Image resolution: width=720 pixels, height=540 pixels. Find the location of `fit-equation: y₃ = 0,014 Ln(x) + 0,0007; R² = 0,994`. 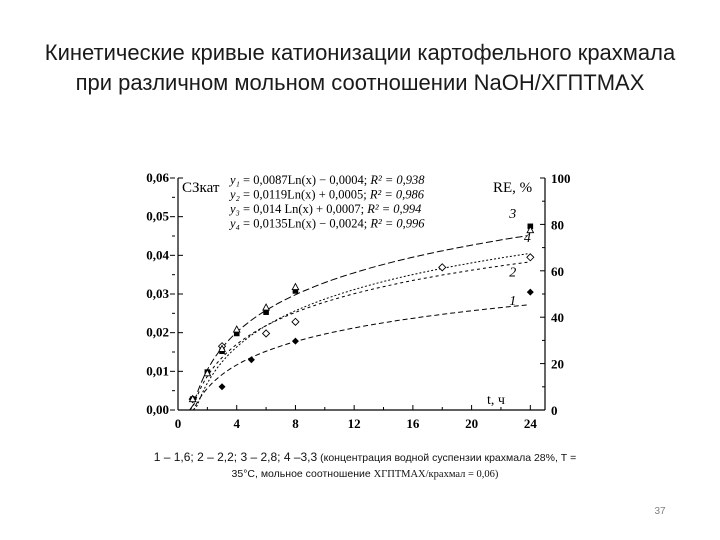

fit-equation: y₃ = 0,014 Ln(x) + 0,0007; R² = 0,994 is located at coordinates (324, 209).